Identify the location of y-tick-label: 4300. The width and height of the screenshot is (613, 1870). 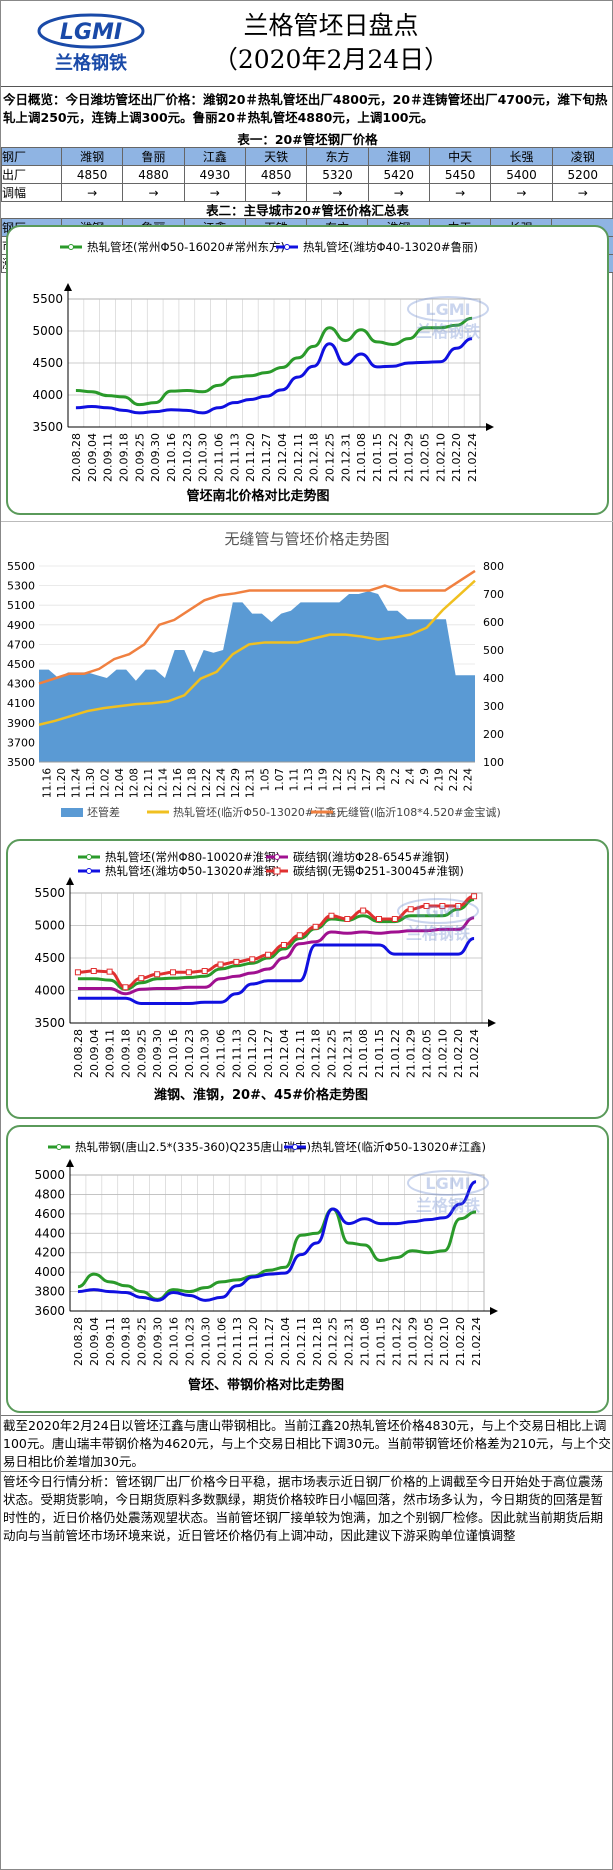
(21, 684).